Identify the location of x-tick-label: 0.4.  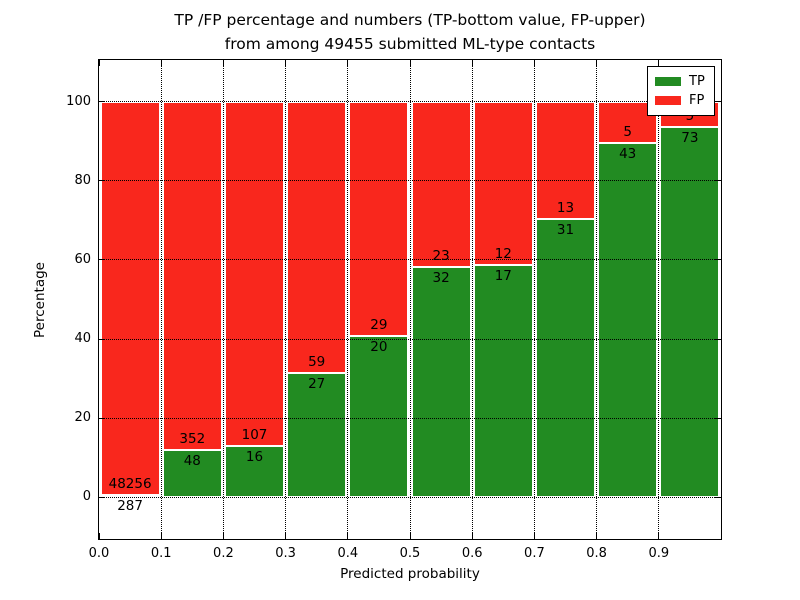
(348, 553).